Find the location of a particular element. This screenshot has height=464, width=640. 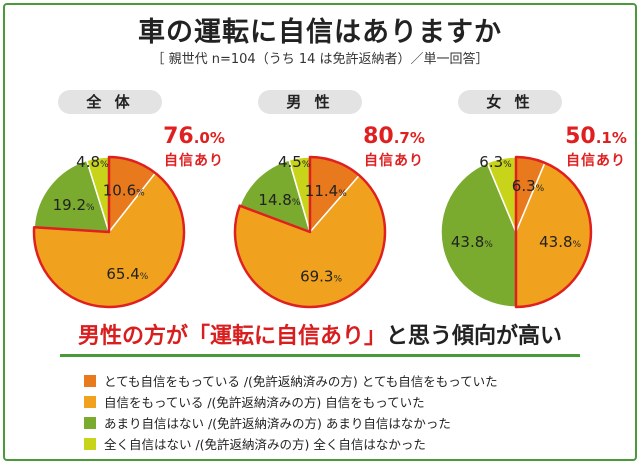

legend-label: 全く自信はない /(免許返納済みの方) 全く自信はなかった is located at coordinates (265, 444).